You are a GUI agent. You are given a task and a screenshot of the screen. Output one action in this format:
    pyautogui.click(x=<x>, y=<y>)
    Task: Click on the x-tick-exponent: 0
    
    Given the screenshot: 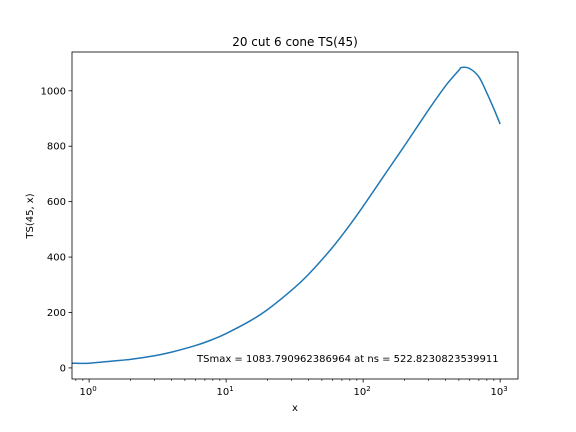 What is the action you would take?
    pyautogui.click(x=94, y=389)
    